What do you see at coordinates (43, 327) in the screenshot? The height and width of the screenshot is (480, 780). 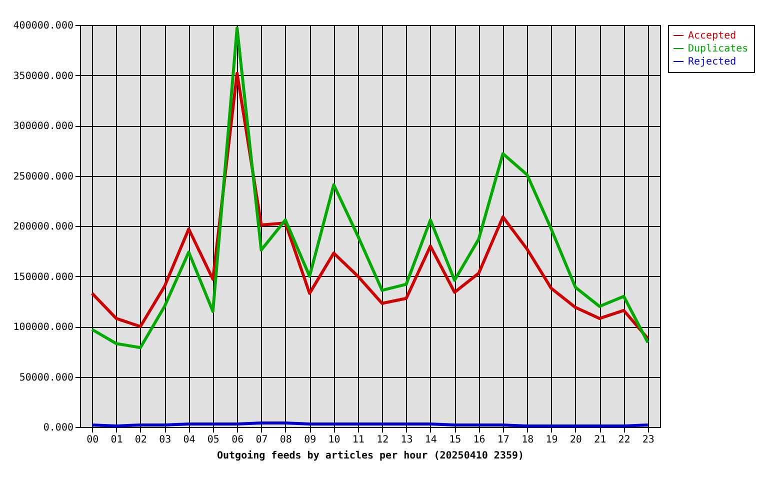 I see `y-tick-label: 100000.000` at bounding box center [43, 327].